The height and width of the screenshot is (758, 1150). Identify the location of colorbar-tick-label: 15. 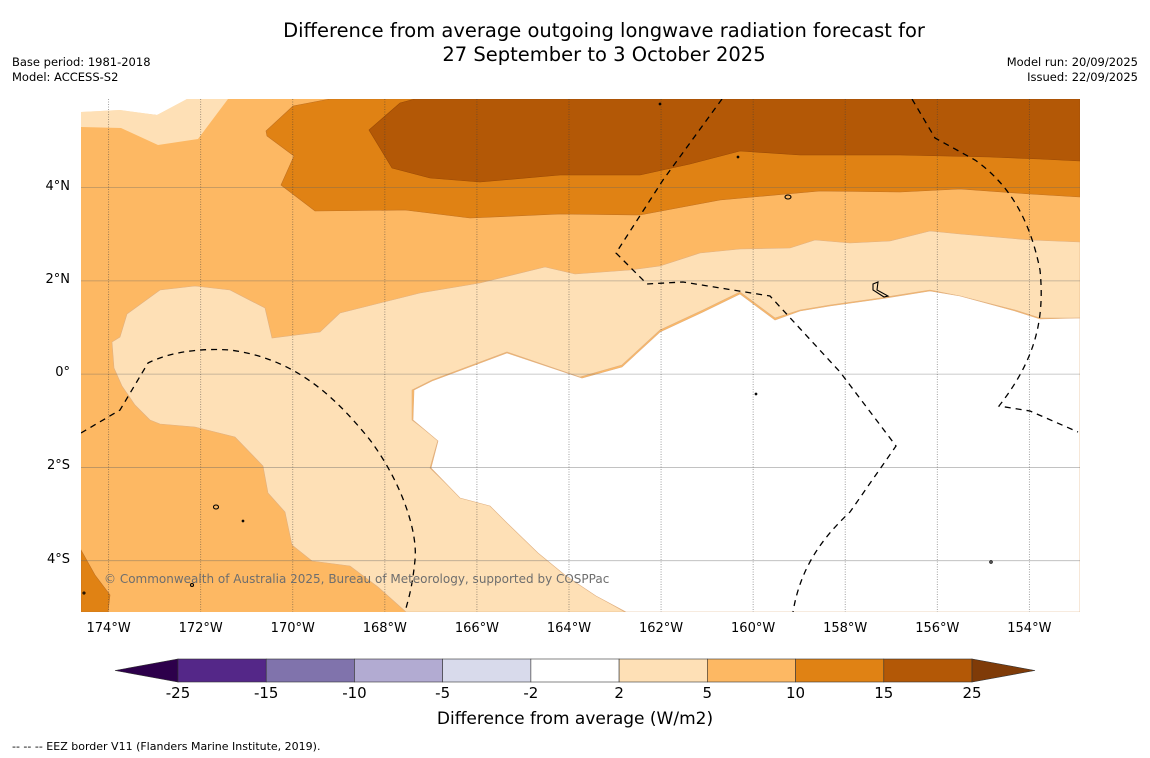
(884, 693).